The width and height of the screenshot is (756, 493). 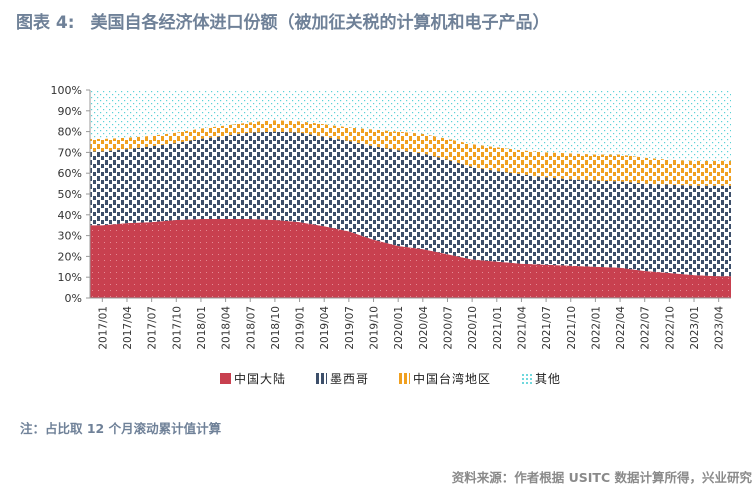 I want to click on y-tick-label: 30%, so click(x=70, y=236).